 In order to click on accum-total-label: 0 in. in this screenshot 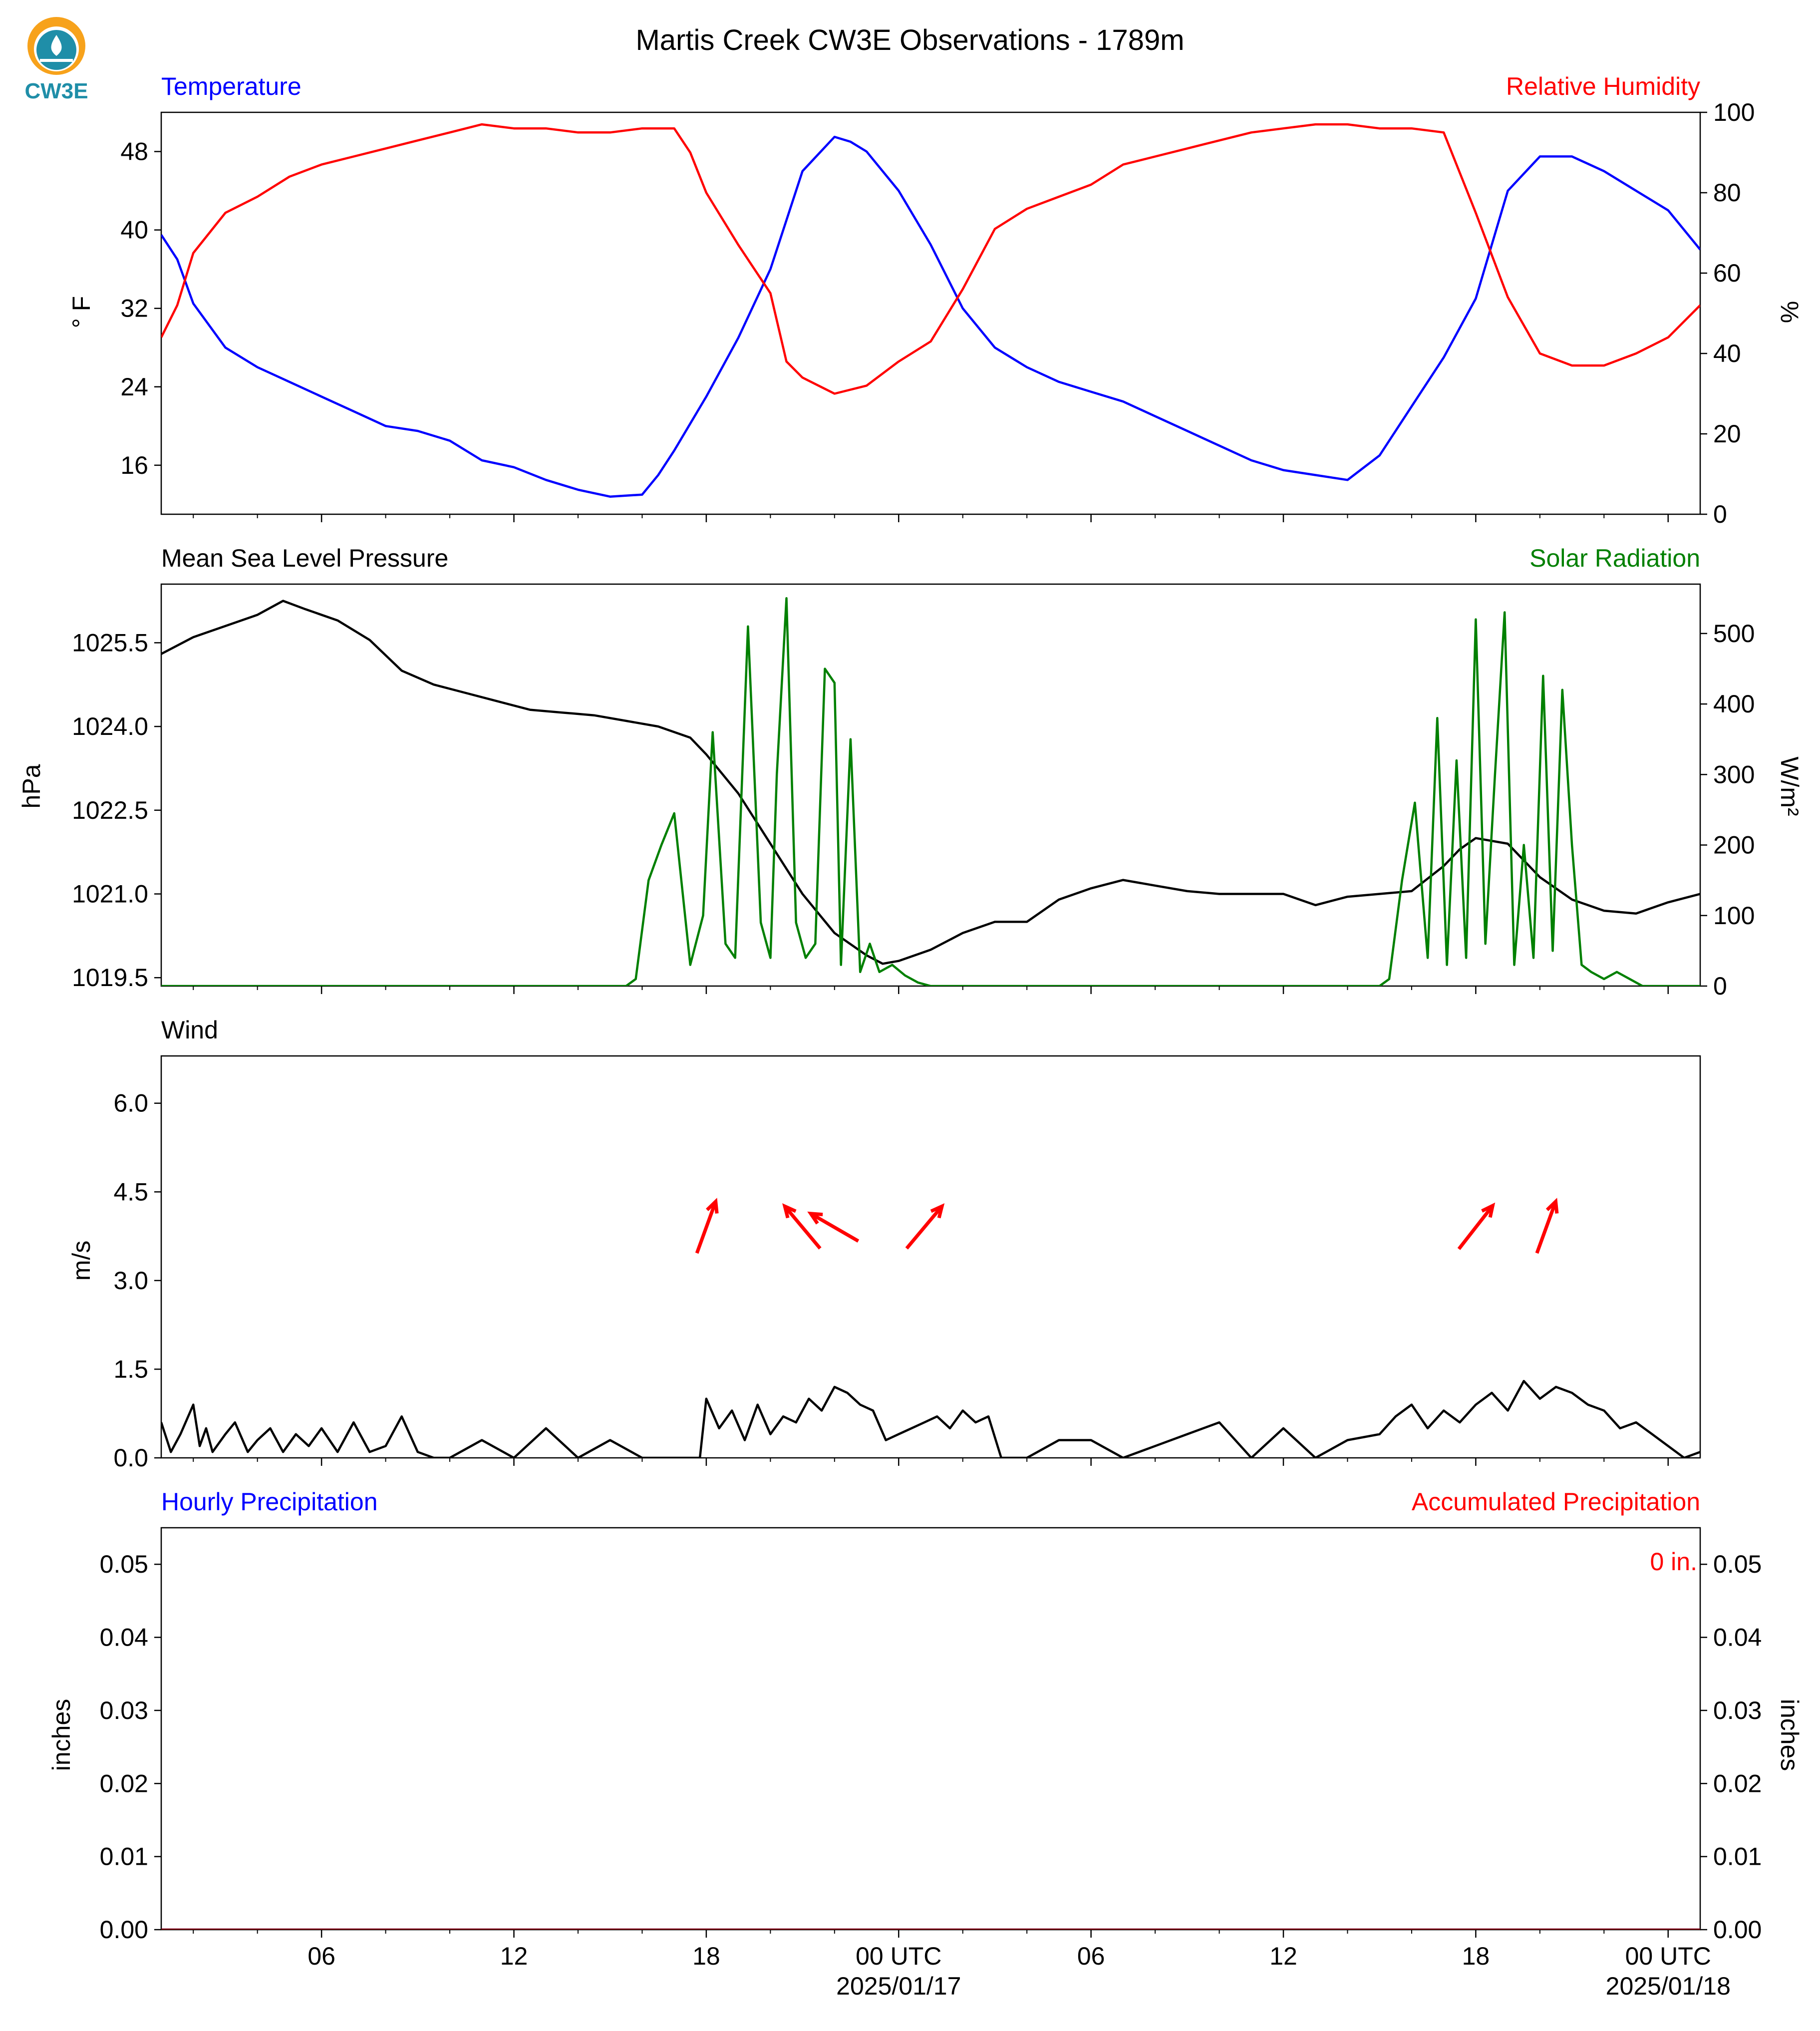, I will do `click(1673, 1562)`.